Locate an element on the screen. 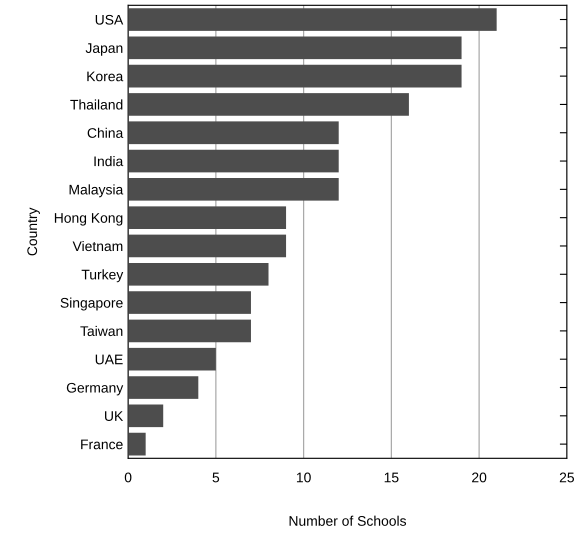 This screenshot has height=536, width=585. y-tick-label: Vietnam is located at coordinates (97, 246).